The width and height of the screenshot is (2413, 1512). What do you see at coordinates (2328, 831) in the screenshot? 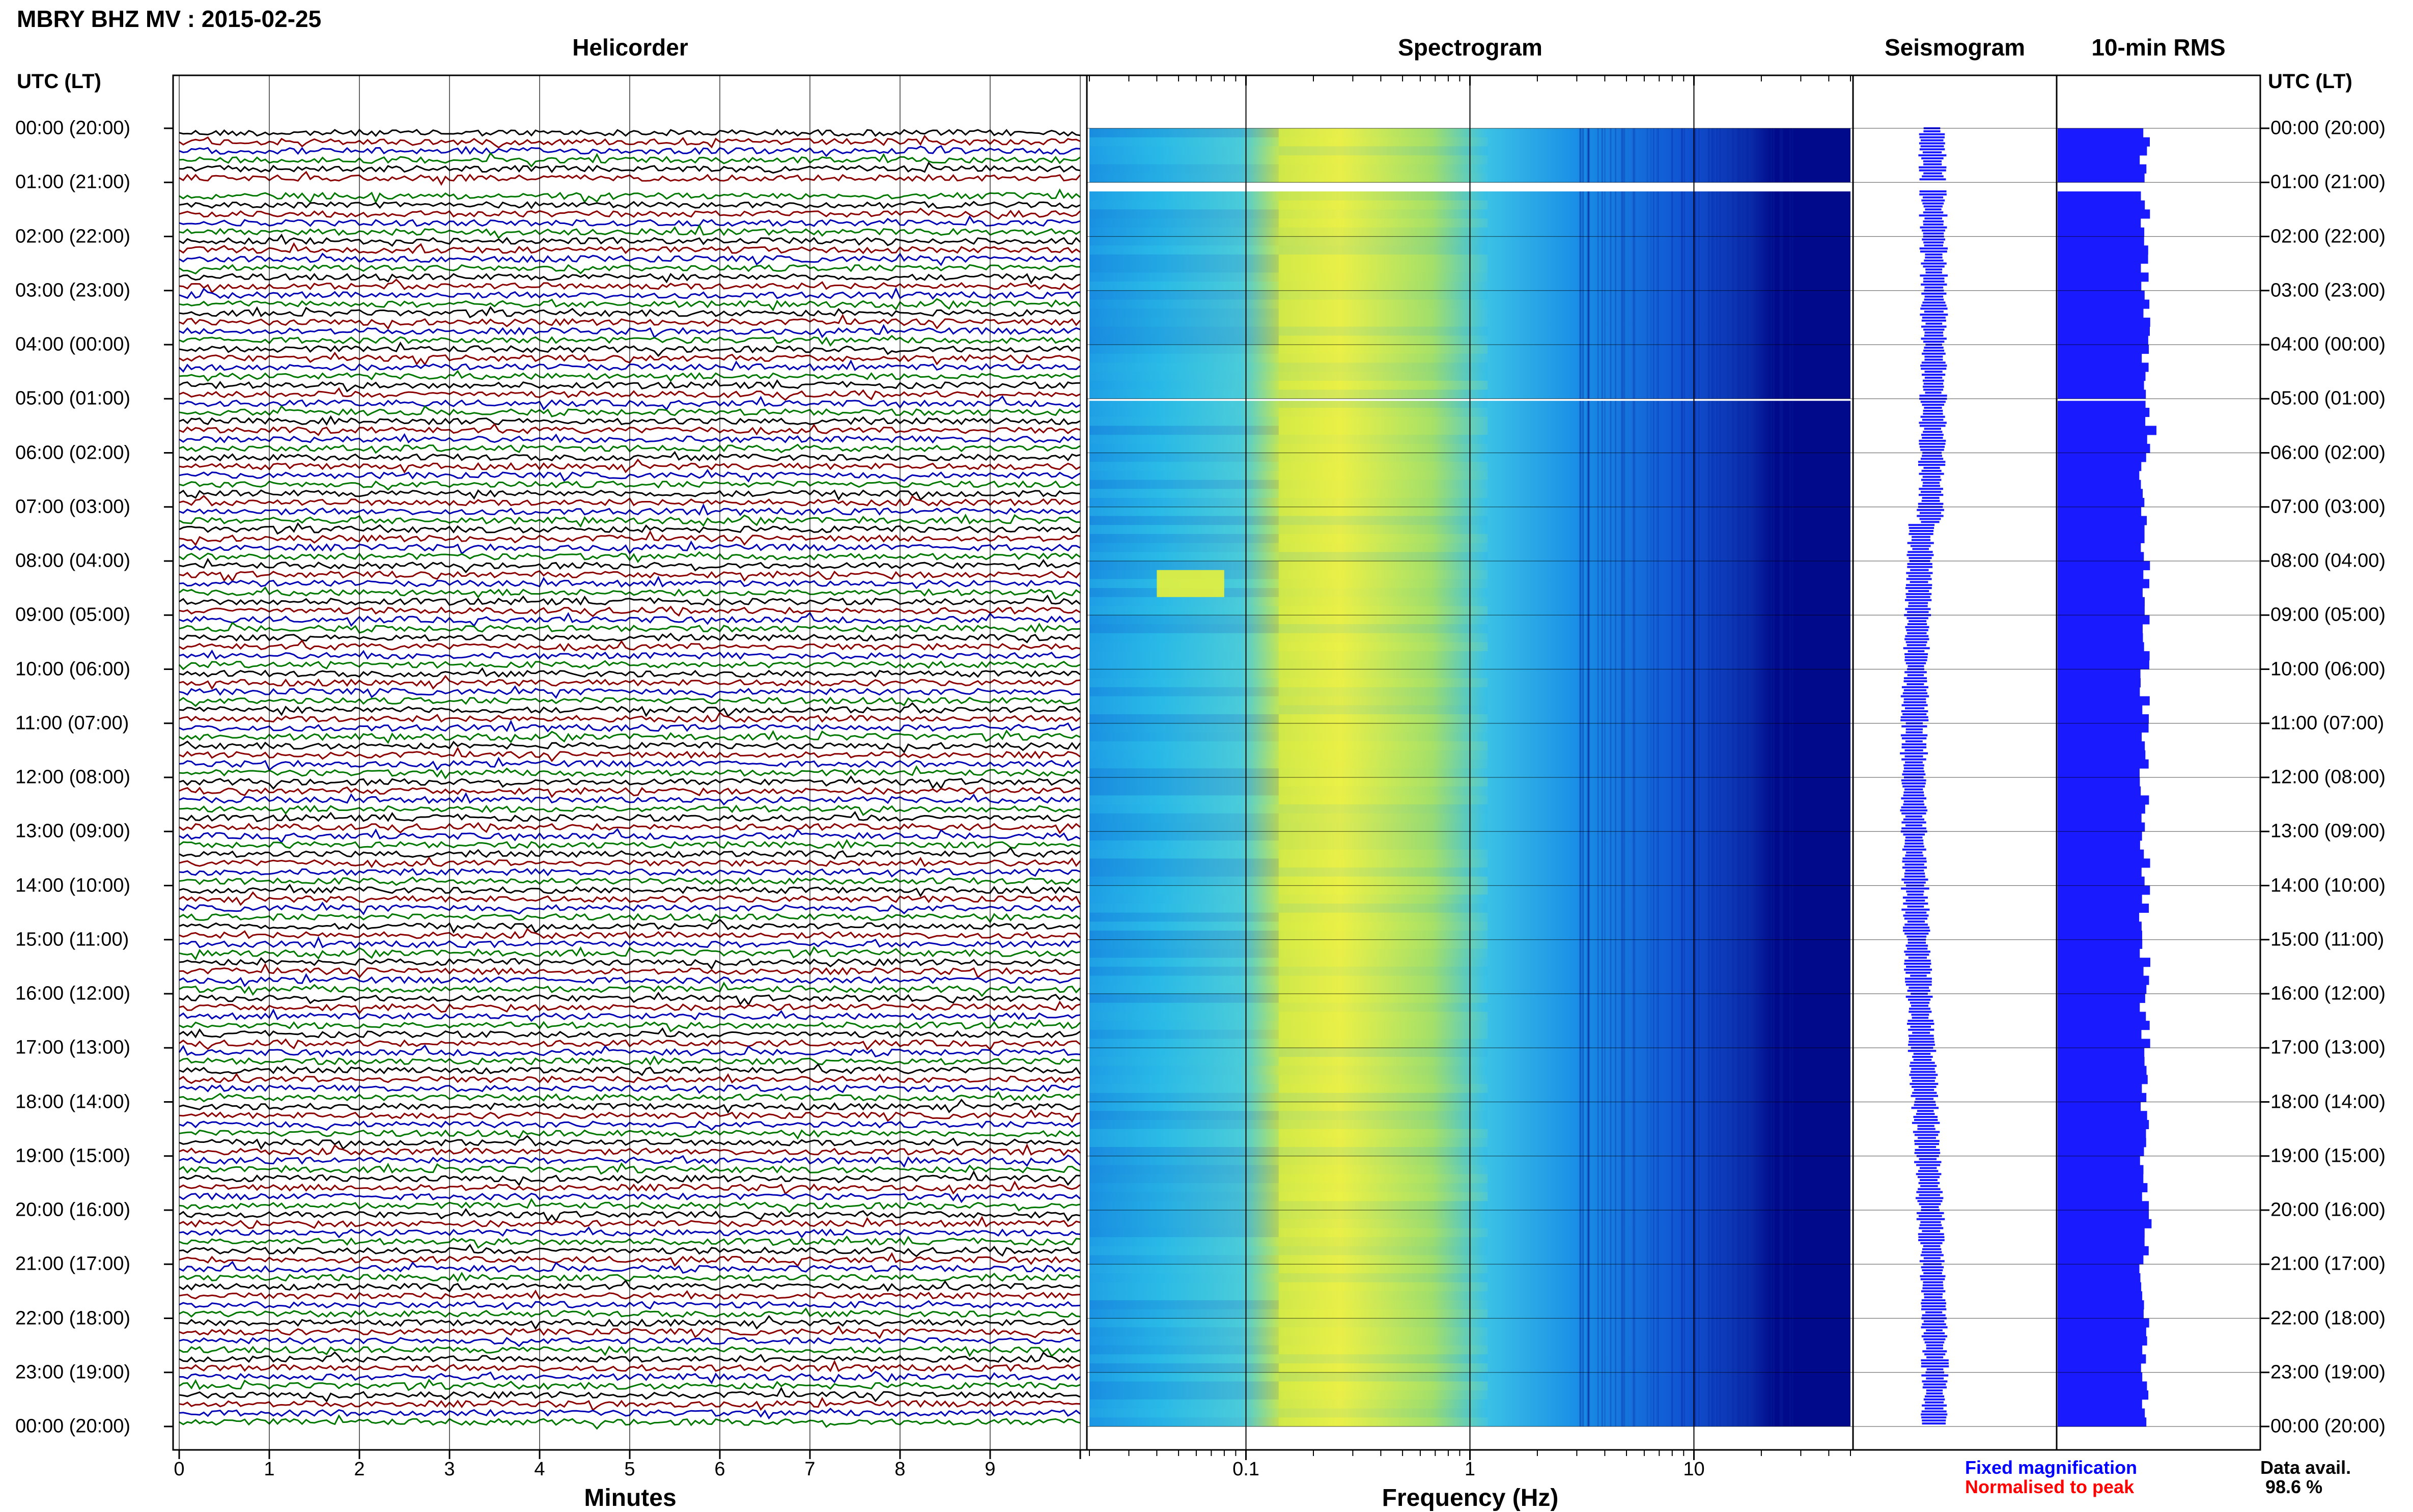
I see `row-label-right: 13:00 (09:00)` at bounding box center [2328, 831].